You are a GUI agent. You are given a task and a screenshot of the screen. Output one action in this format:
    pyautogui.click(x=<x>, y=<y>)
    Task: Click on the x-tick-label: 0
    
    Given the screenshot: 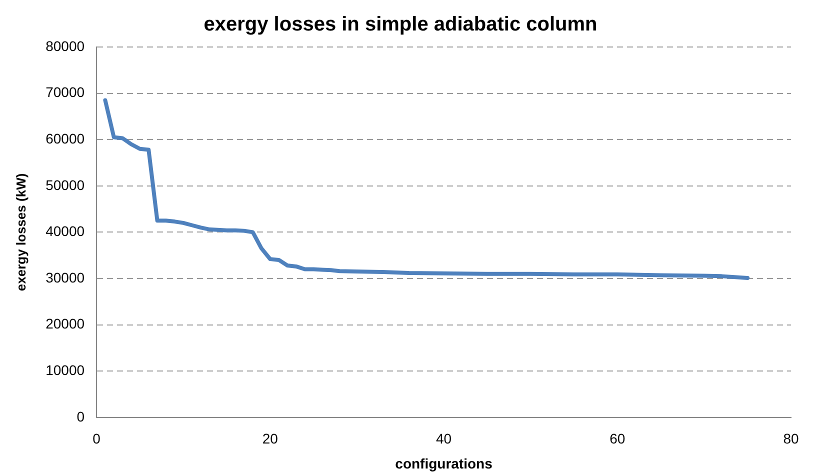 What is the action you would take?
    pyautogui.click(x=96, y=438)
    